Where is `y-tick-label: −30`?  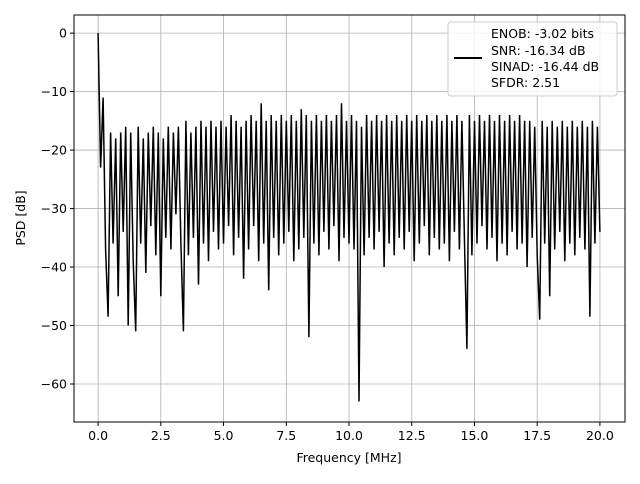 y-tick-label: −30 is located at coordinates (54, 208).